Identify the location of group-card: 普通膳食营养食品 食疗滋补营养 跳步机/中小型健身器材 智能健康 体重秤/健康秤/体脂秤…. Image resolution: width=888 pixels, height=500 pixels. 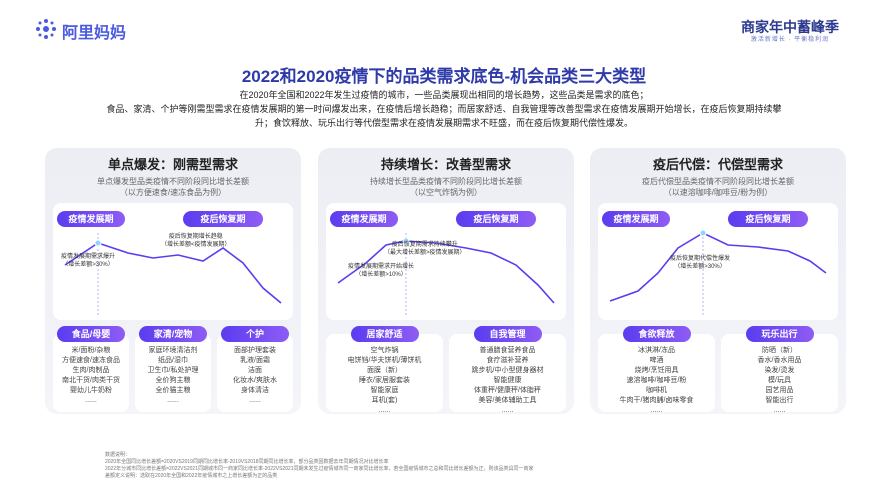
(507, 374).